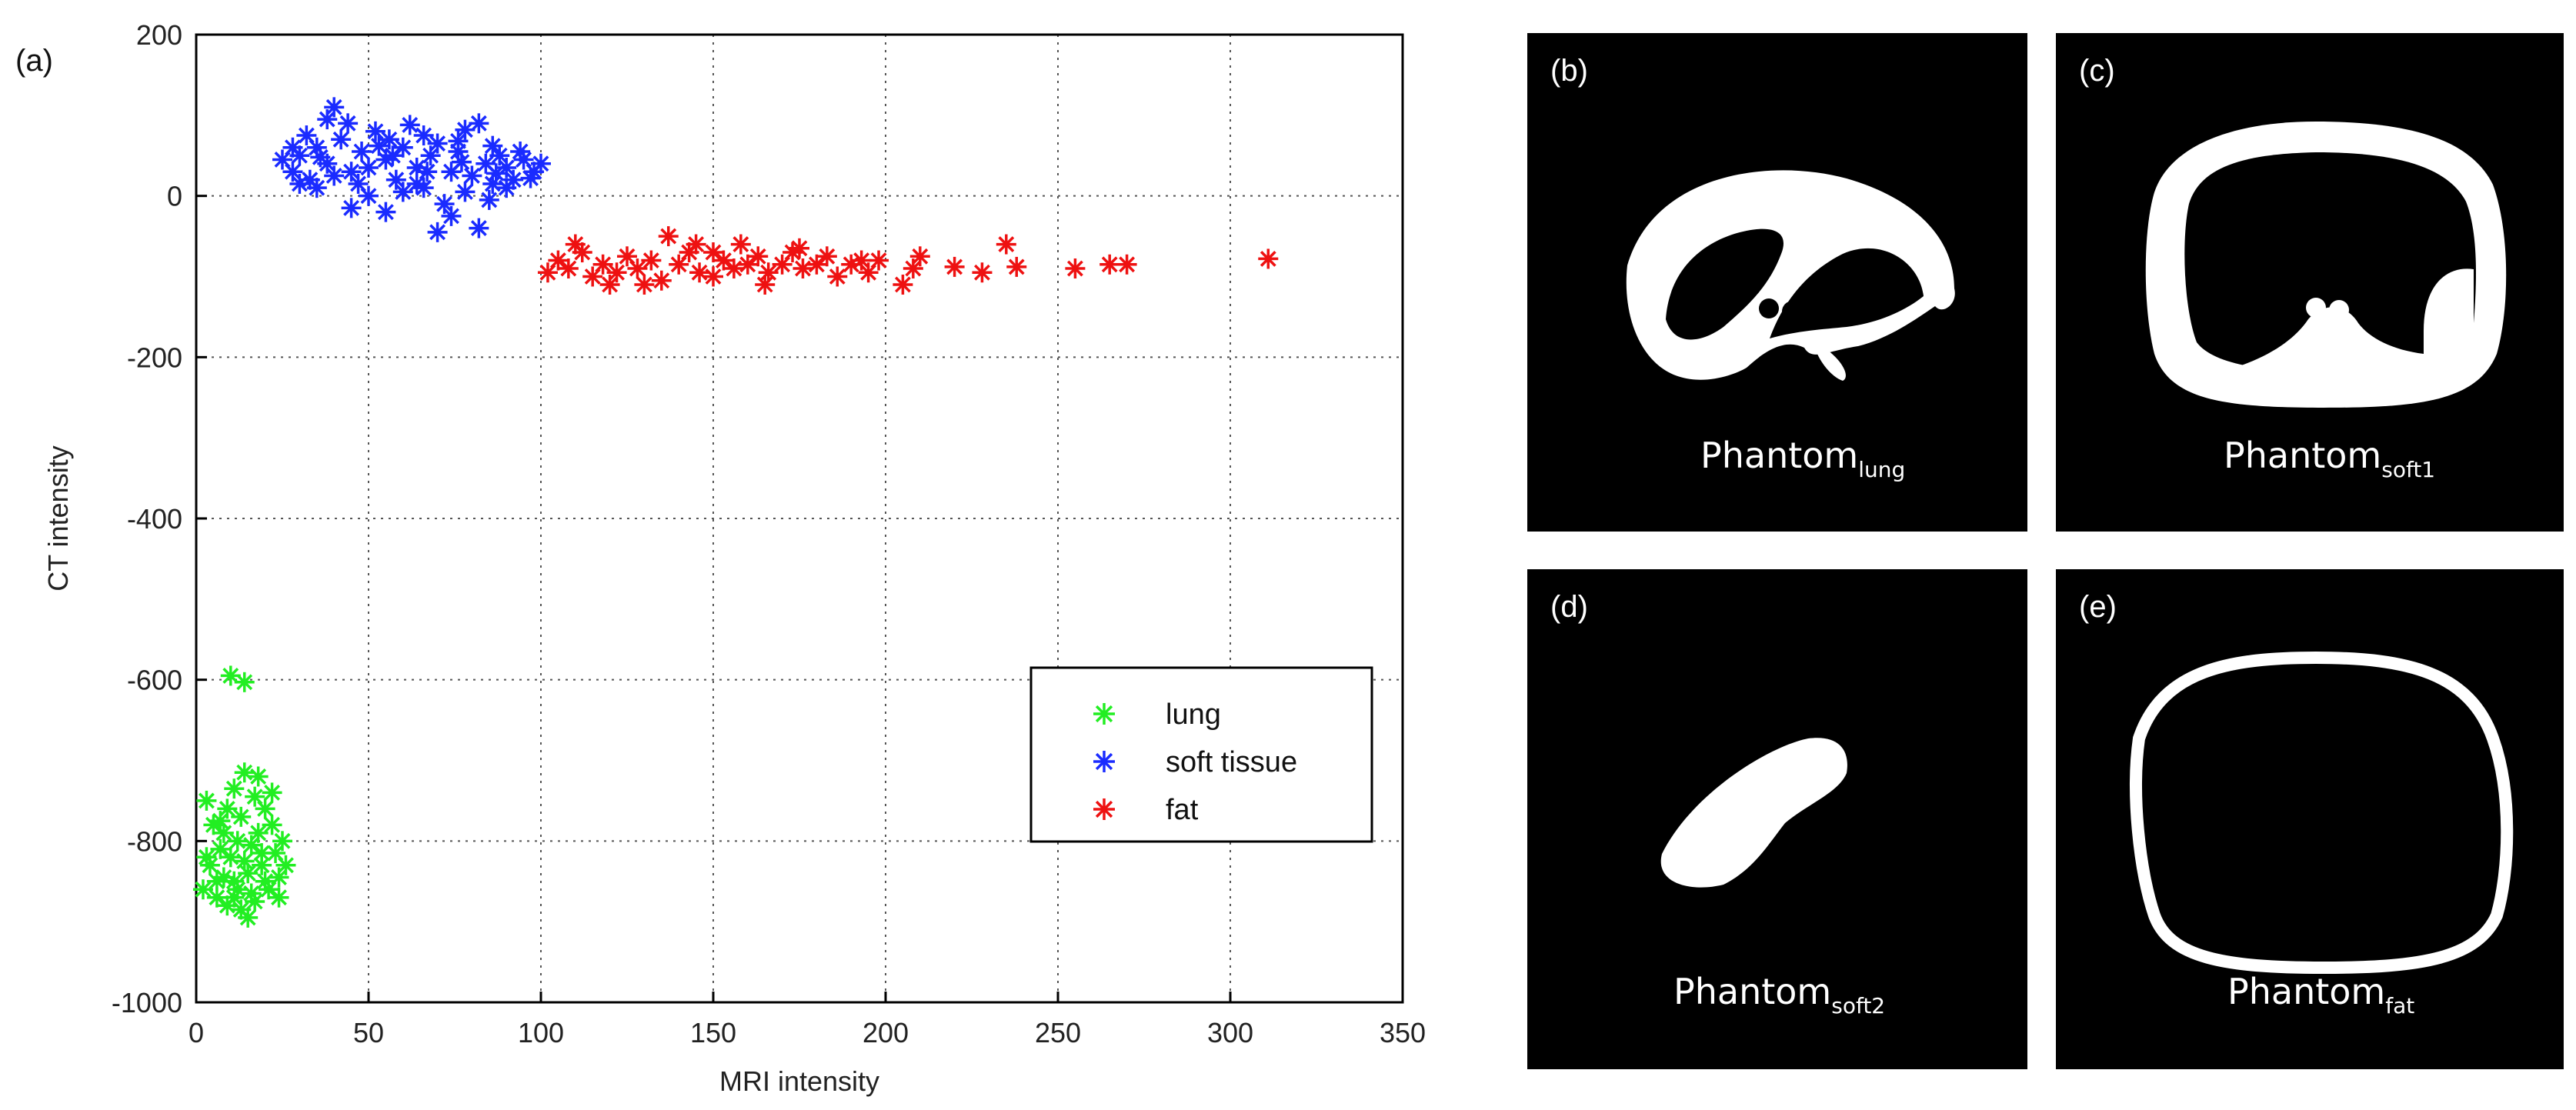  I want to click on legend-box, so click(1201, 755).